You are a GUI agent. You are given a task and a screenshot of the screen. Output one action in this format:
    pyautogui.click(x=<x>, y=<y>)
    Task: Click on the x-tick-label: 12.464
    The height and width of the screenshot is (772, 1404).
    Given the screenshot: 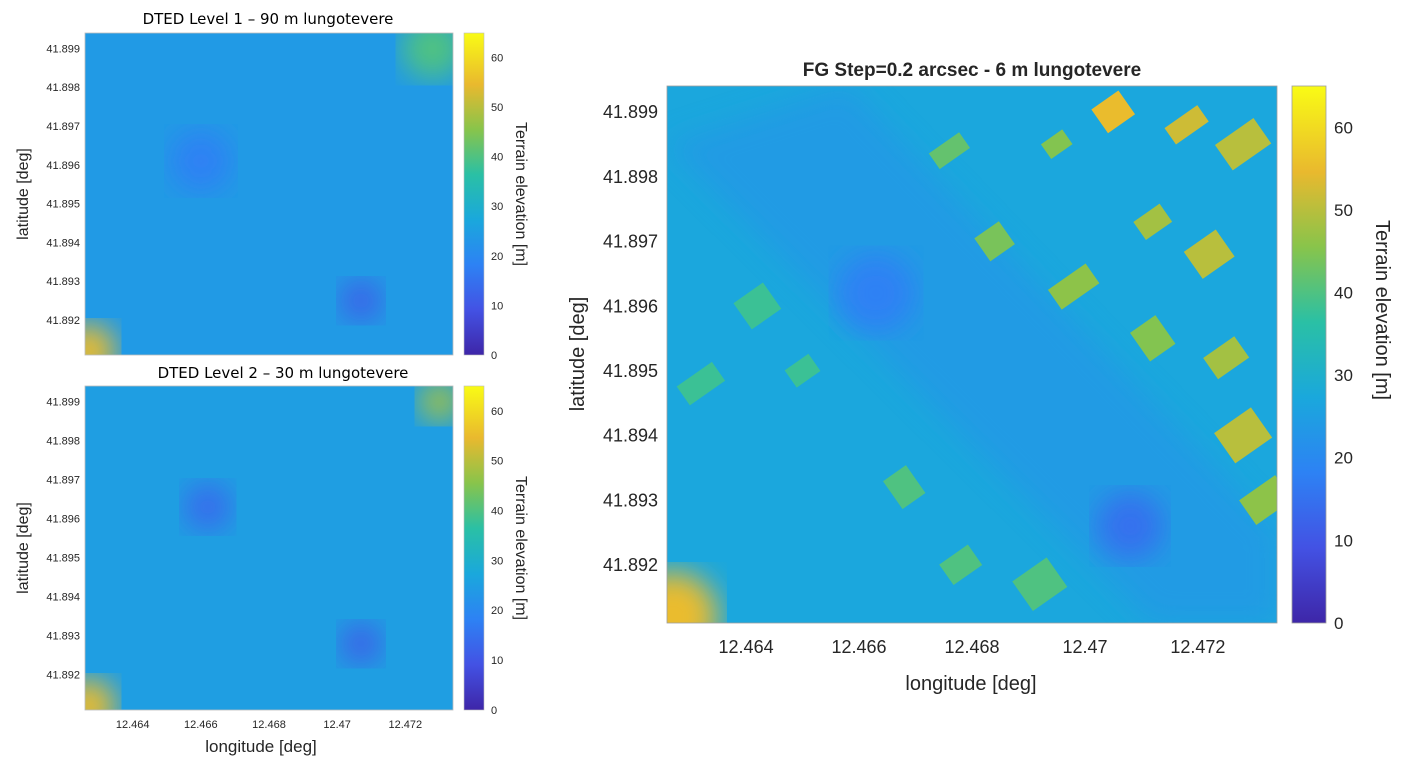 What is the action you would take?
    pyautogui.click(x=133, y=725)
    